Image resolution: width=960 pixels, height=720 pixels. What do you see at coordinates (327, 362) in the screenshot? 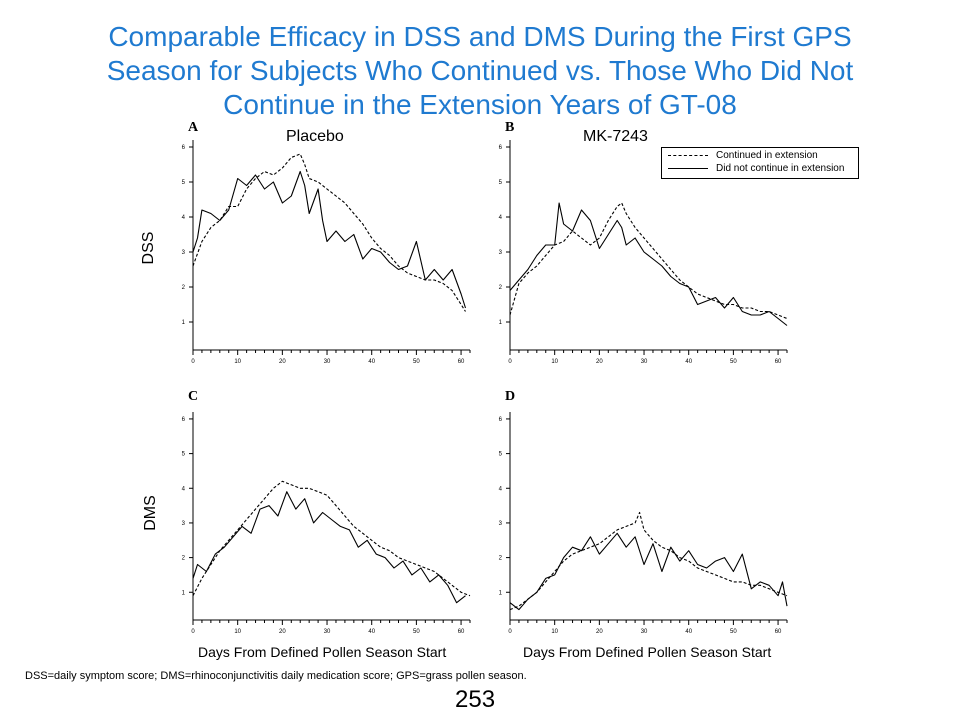
I see `x-tick-label-a: 30` at bounding box center [327, 362].